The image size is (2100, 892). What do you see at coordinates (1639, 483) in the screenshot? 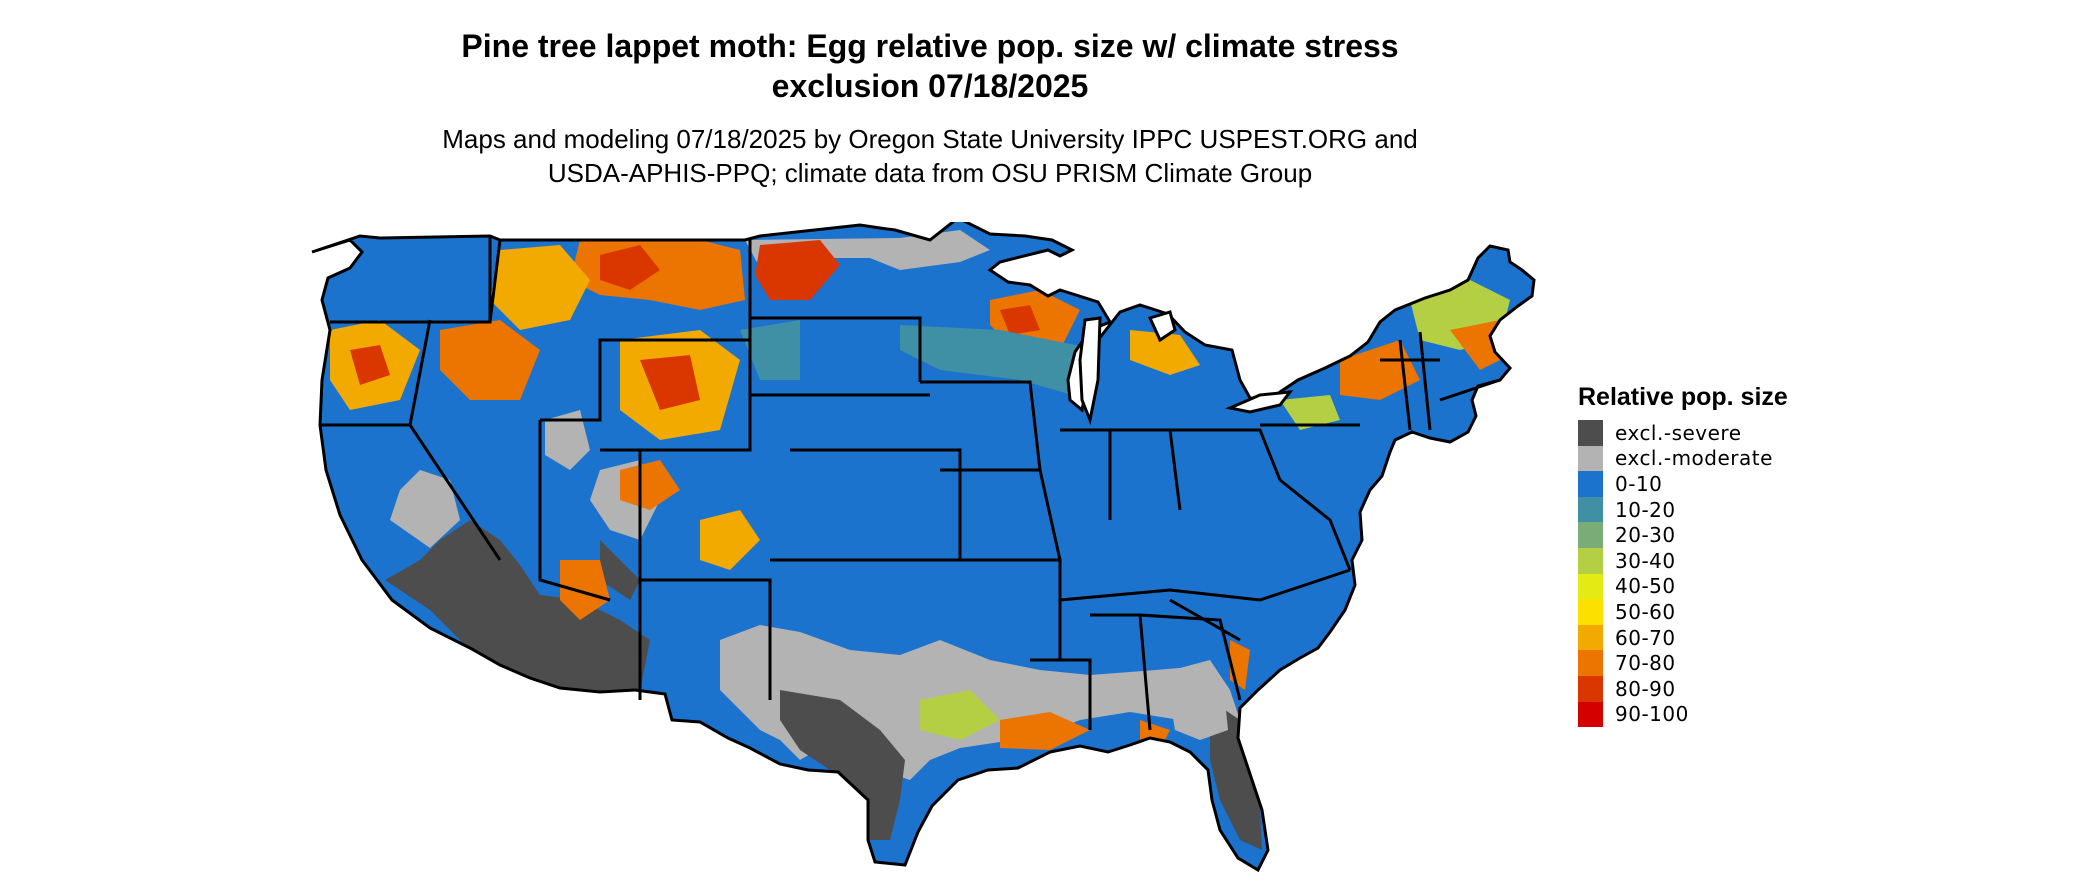
I see `legend-label: 0-10` at bounding box center [1639, 483].